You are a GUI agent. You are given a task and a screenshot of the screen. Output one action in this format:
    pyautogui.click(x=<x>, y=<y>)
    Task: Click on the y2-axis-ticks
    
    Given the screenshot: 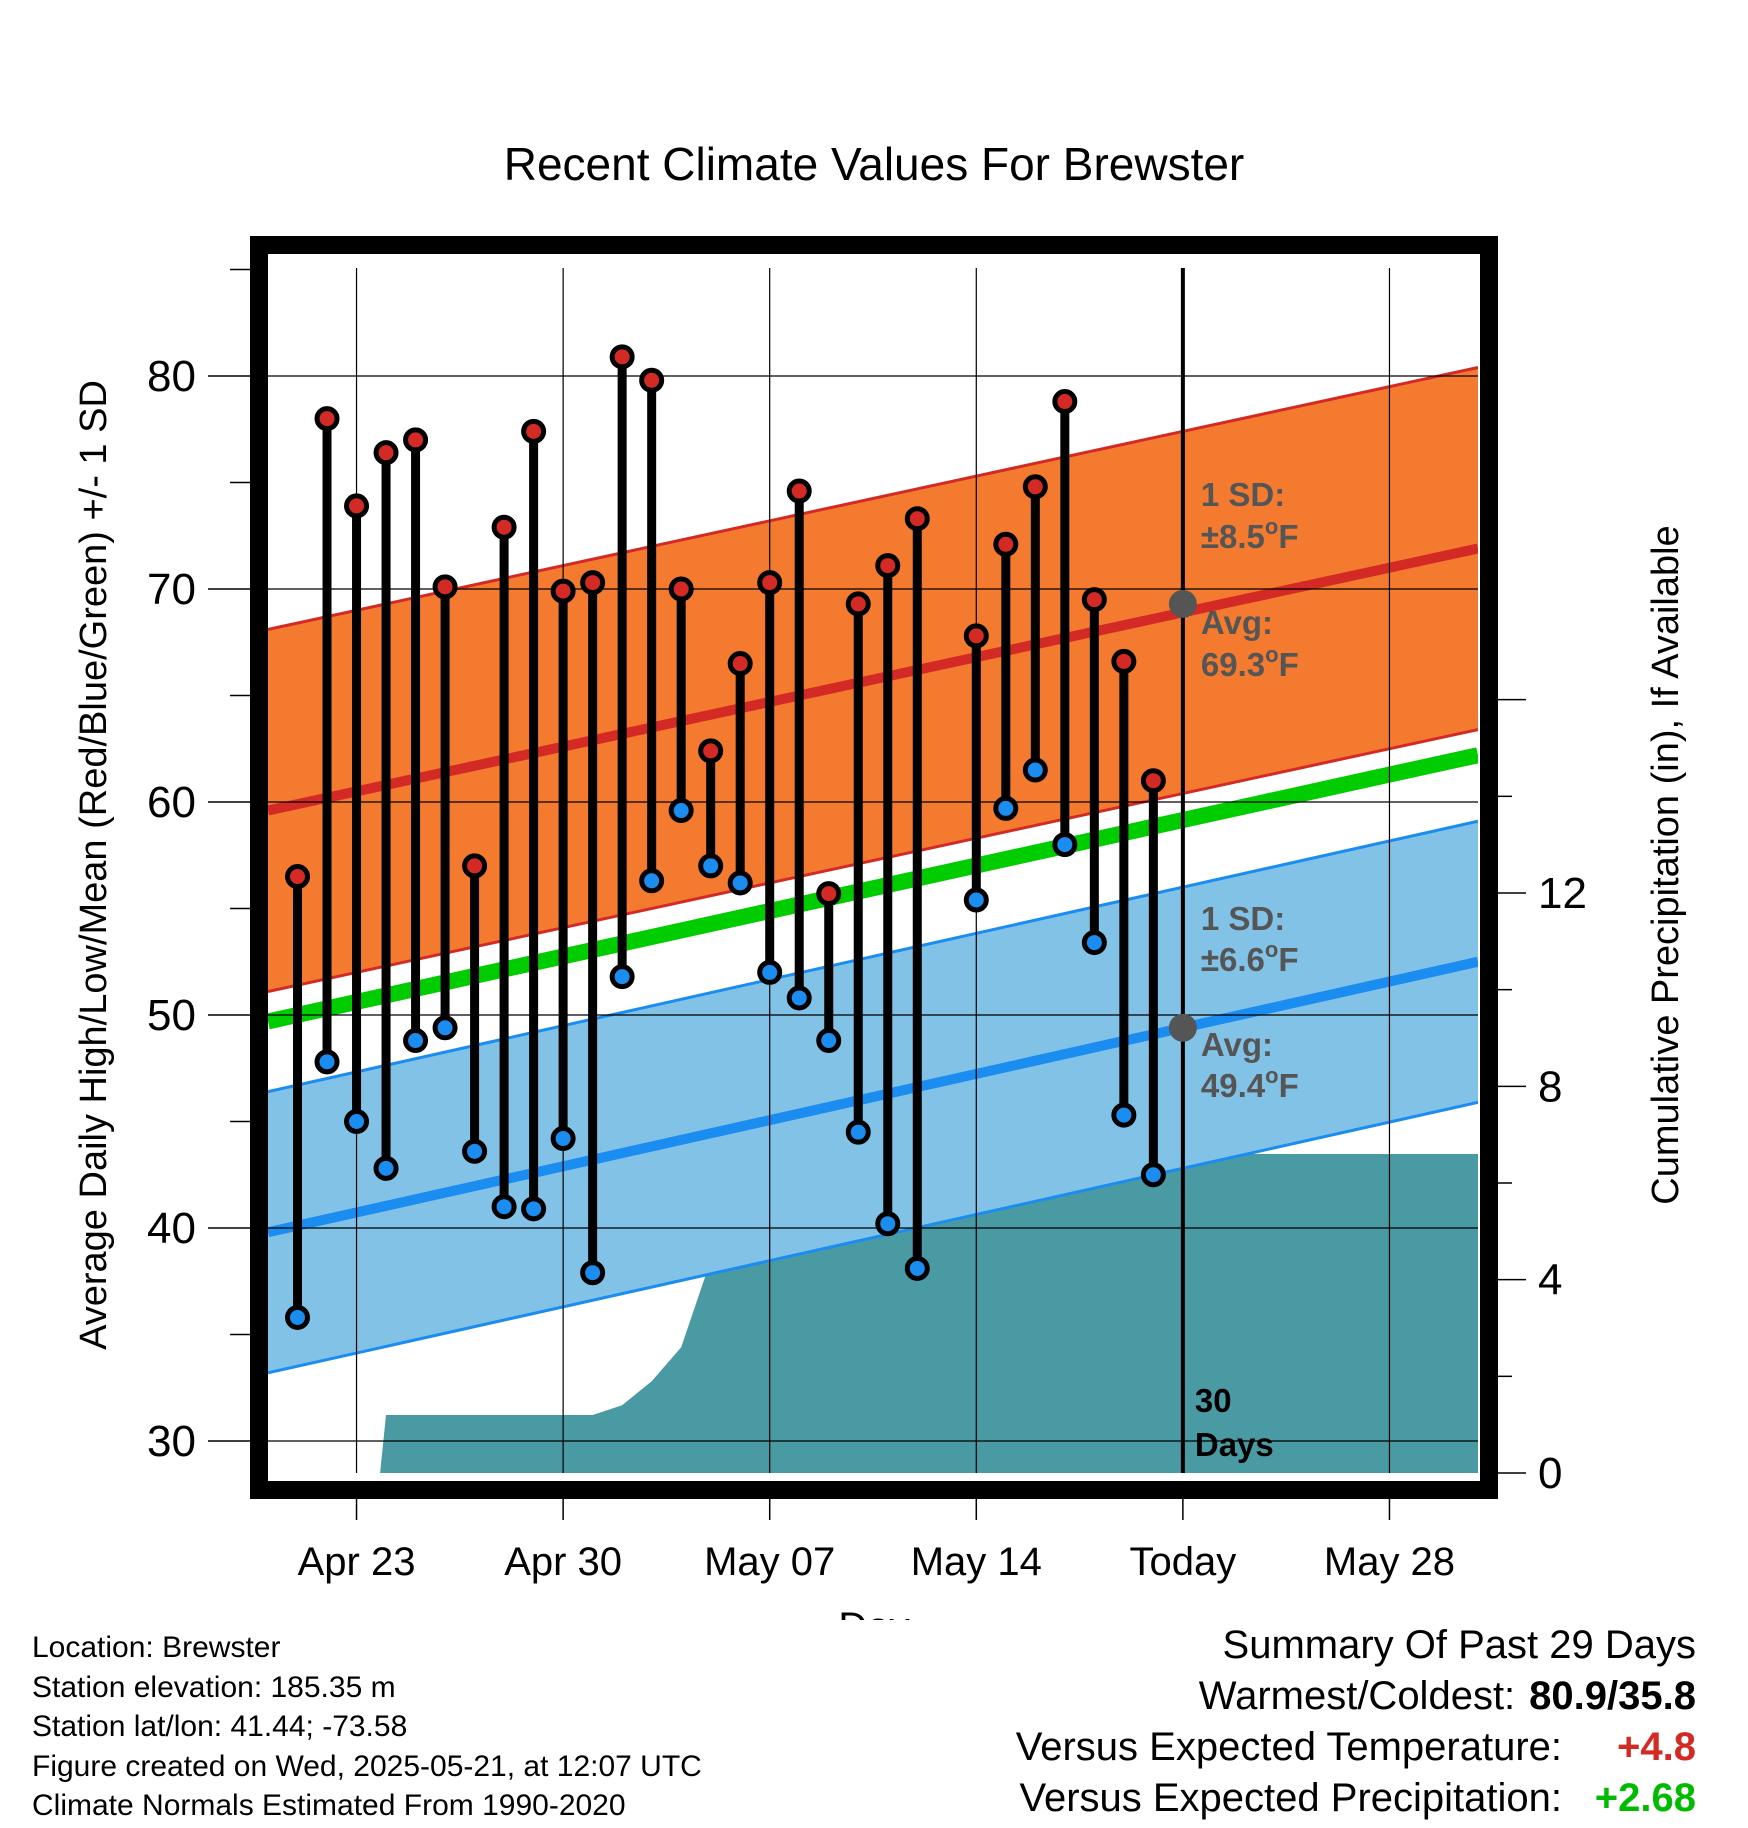 What is the action you would take?
    pyautogui.click(x=1512, y=1086)
    